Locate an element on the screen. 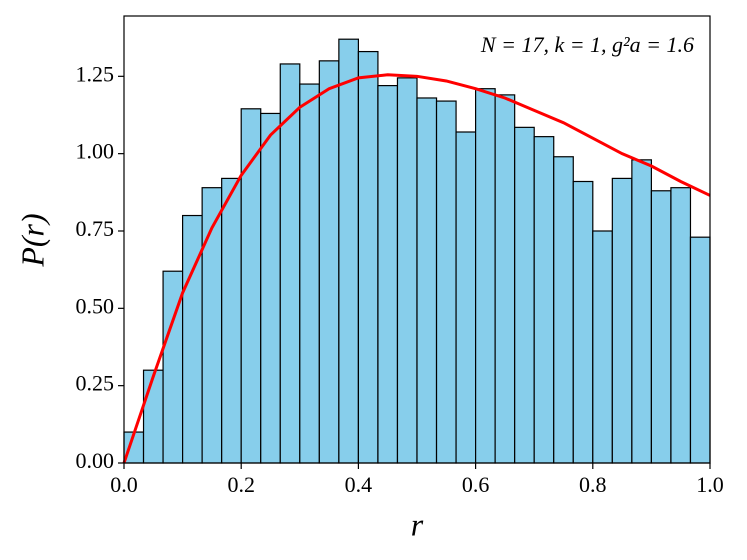 The width and height of the screenshot is (747, 560). x-tick-label: 0.6 is located at coordinates (476, 484).